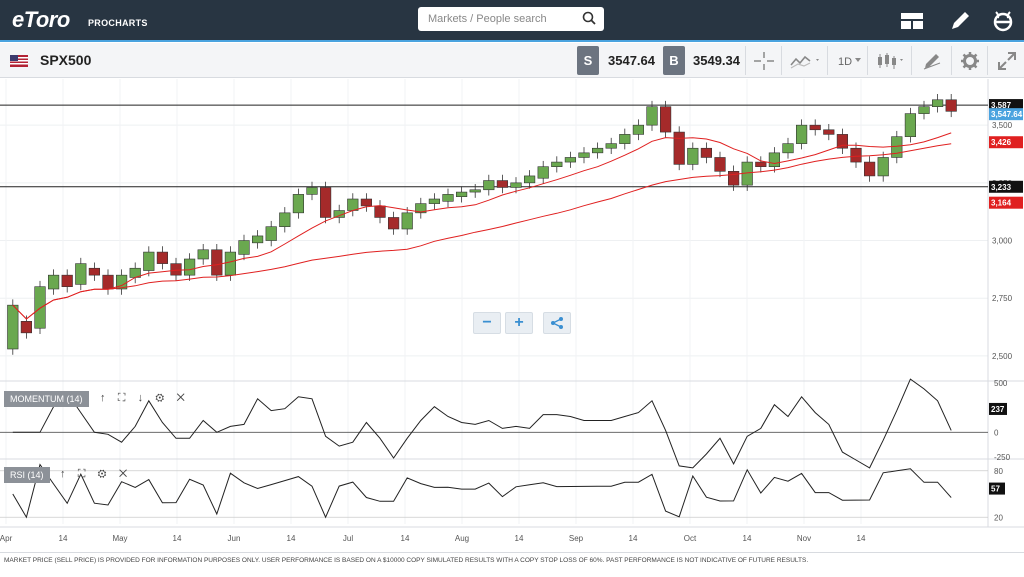  Describe the element at coordinates (931, 60) in the screenshot. I see `drawing-tools-button` at that location.